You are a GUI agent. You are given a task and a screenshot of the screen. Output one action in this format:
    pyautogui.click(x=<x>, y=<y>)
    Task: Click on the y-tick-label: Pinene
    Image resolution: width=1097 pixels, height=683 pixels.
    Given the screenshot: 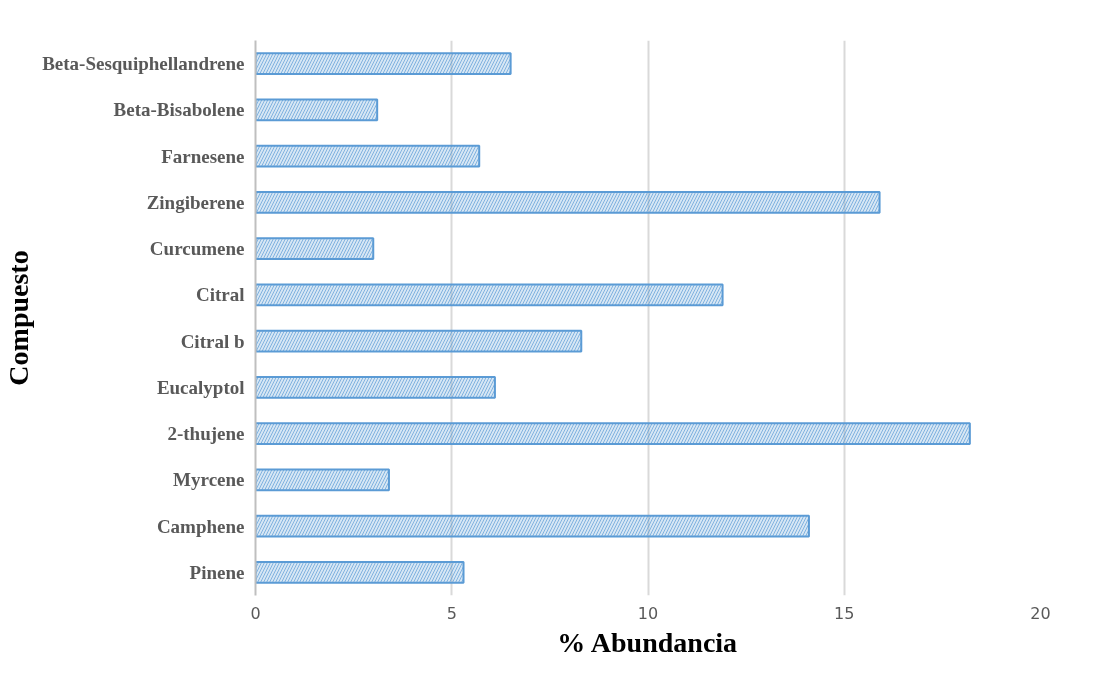 What is the action you would take?
    pyautogui.click(x=217, y=572)
    